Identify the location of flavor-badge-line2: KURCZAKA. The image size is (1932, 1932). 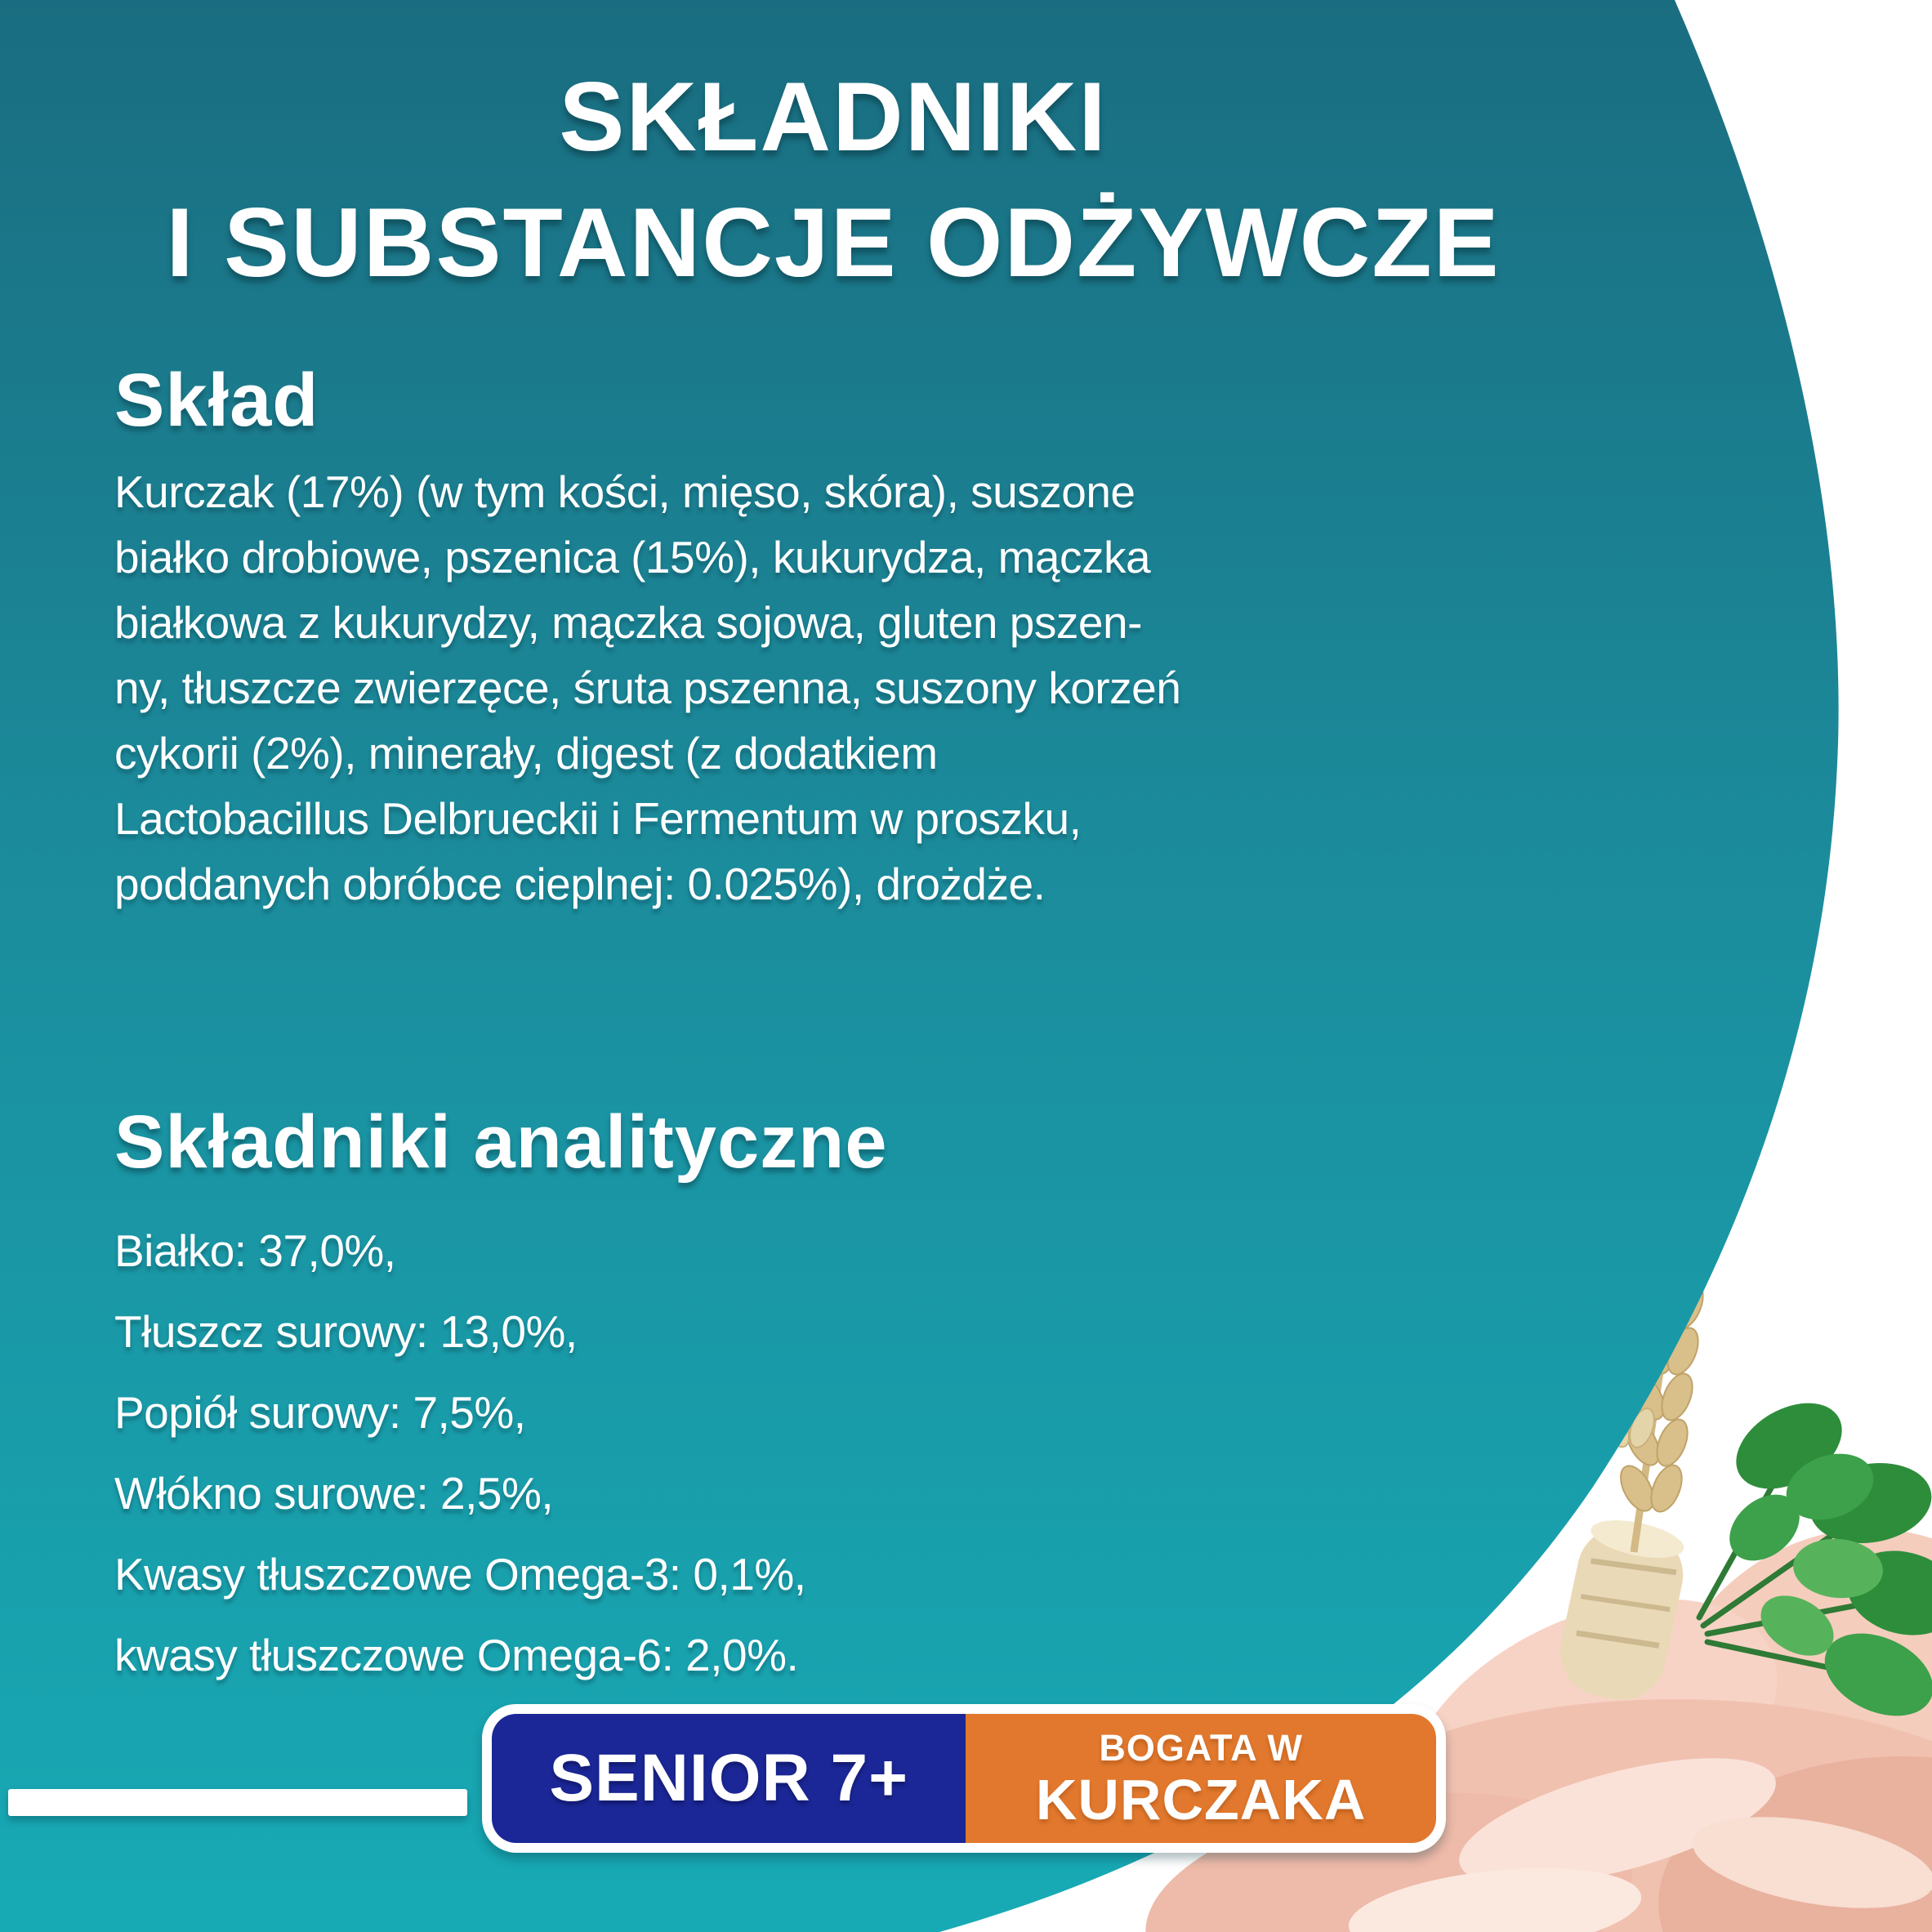
(1201, 1800).